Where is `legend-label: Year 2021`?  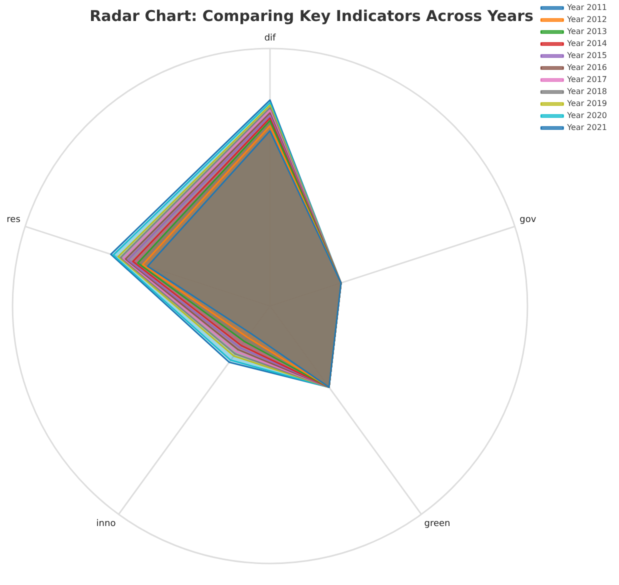
legend-label: Year 2021 is located at coordinates (587, 127).